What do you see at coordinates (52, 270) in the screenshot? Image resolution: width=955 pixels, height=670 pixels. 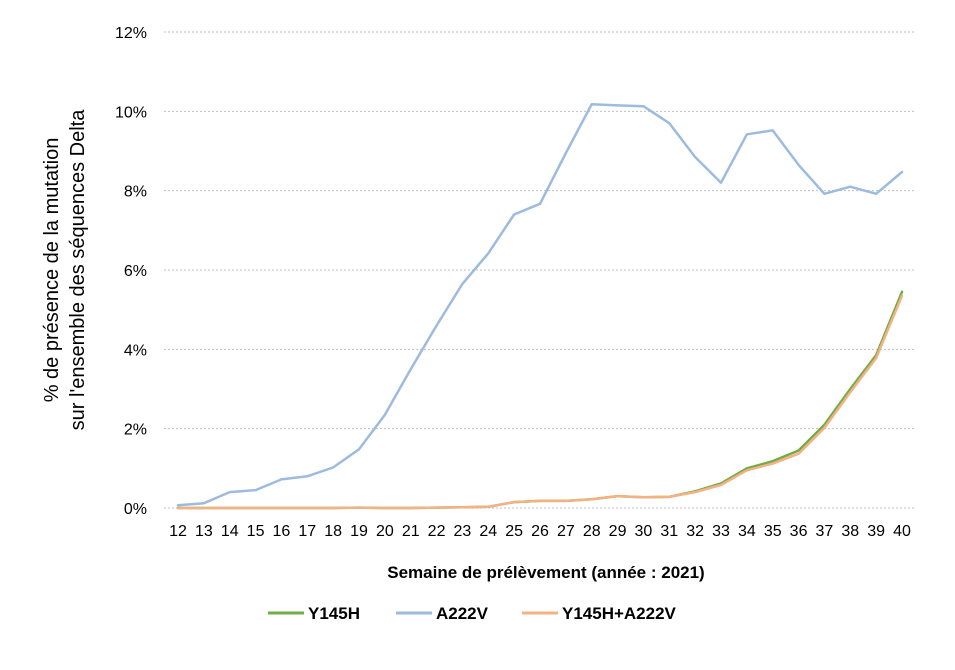 I see `y-axis-label-line1: % de présence de la mutation` at bounding box center [52, 270].